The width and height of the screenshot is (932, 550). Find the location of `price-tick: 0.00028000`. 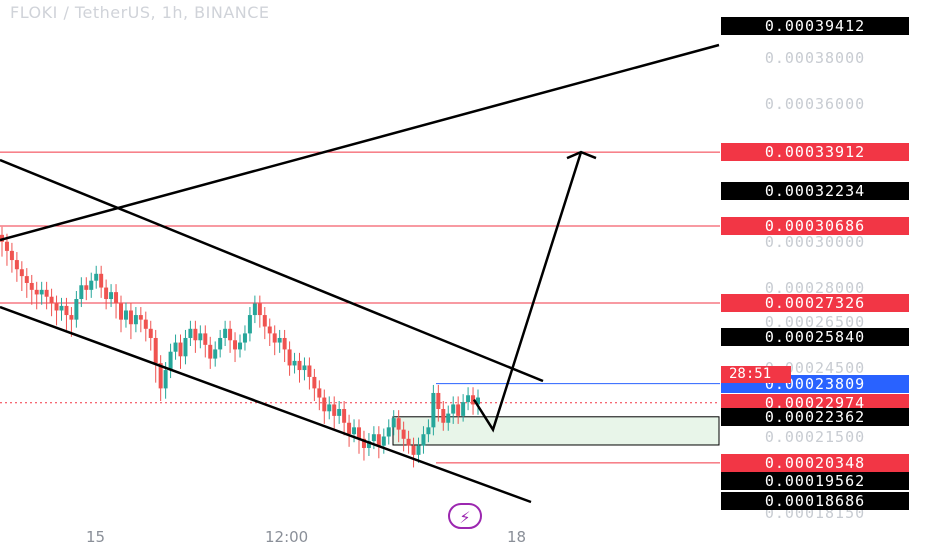

price-tick: 0.00028000 is located at coordinates (815, 287).